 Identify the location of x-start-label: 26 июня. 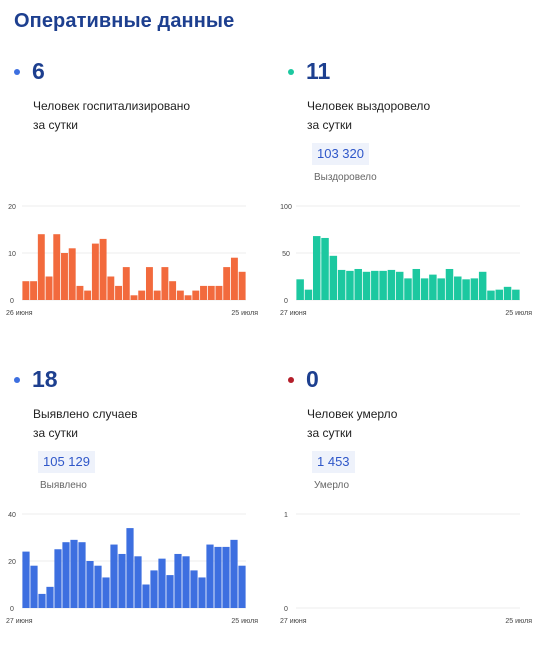
(19, 313).